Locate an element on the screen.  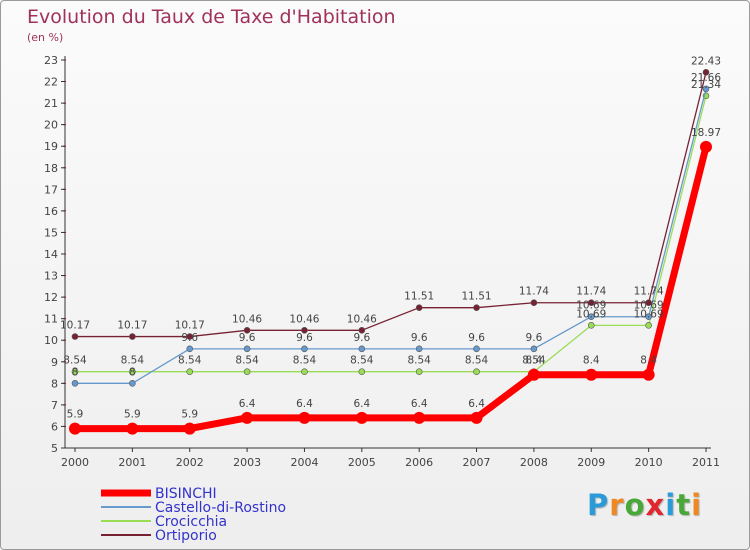
data-label: 21.66 is located at coordinates (706, 78).